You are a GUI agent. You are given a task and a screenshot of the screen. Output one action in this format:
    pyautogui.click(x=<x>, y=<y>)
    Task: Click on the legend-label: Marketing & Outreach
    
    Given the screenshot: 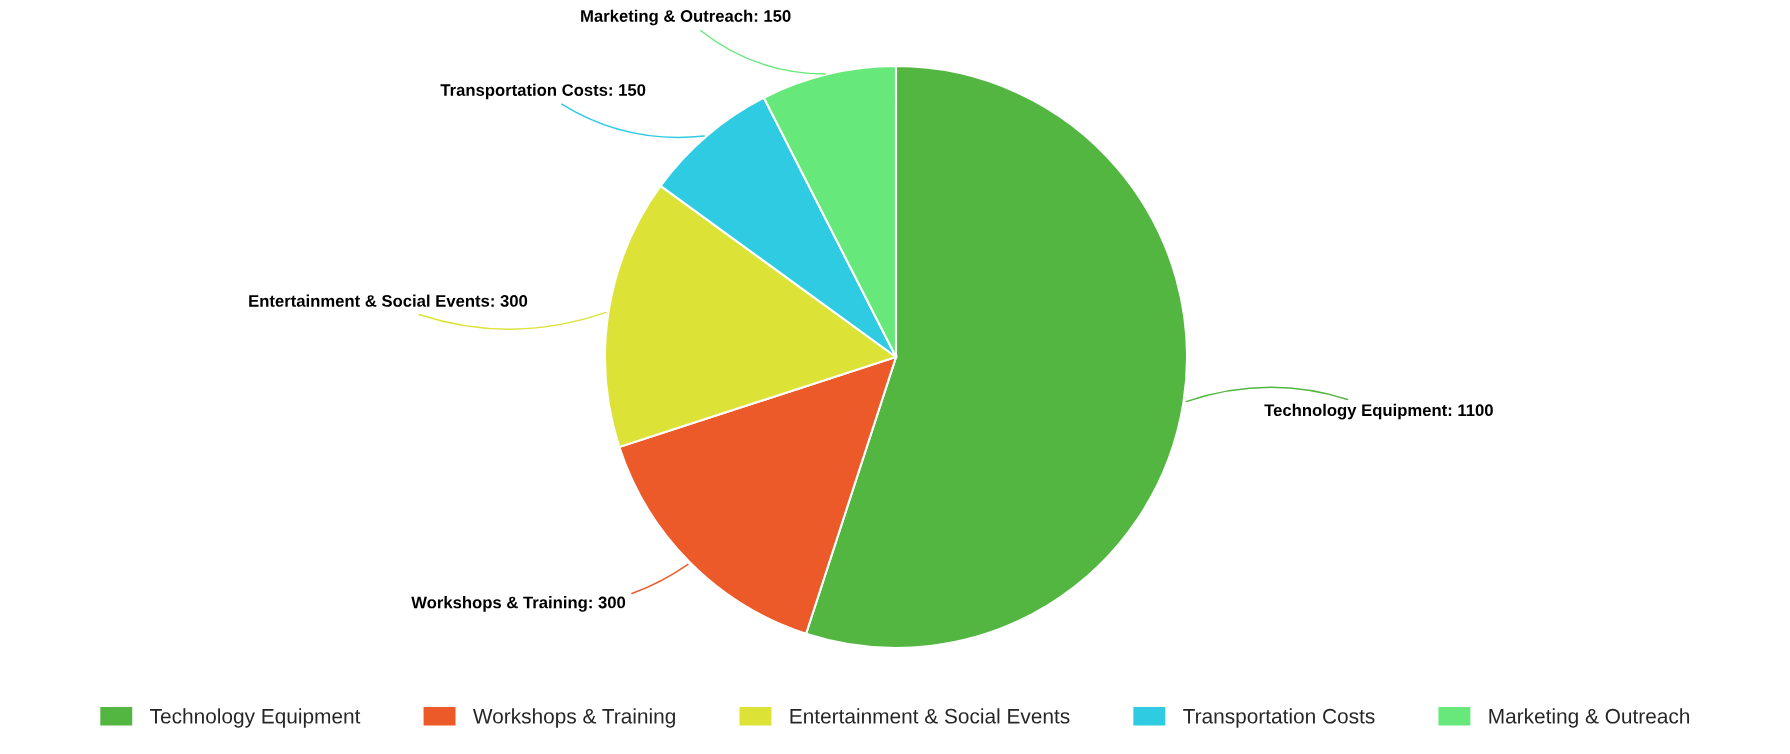 What is the action you would take?
    pyautogui.click(x=1589, y=718)
    